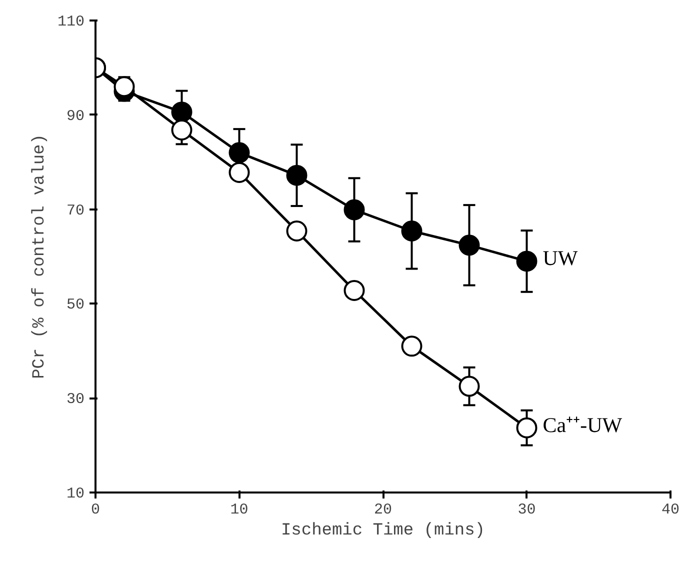  What do you see at coordinates (560, 258) in the screenshot?
I see `series-label: UW` at bounding box center [560, 258].